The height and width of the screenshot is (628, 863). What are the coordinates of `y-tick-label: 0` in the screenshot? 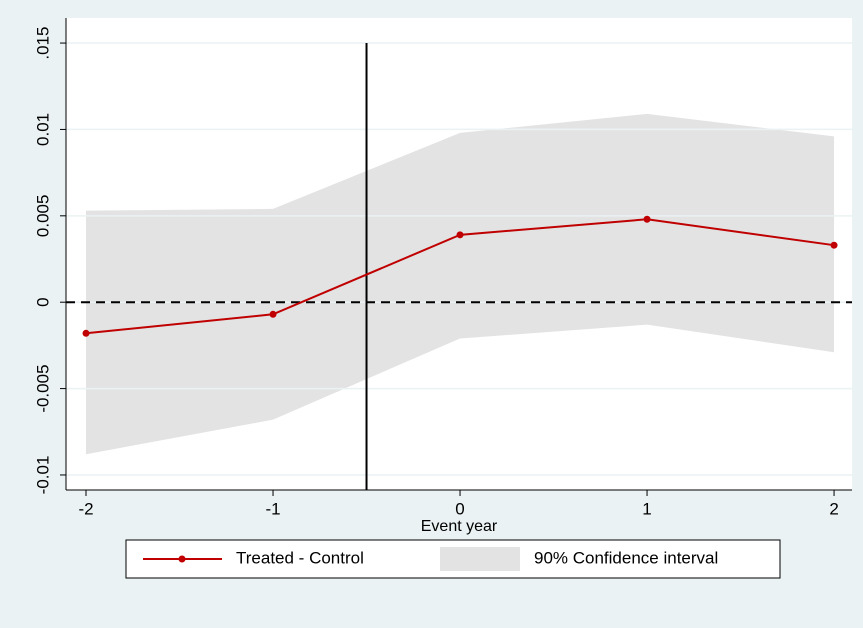 It's located at (42, 301).